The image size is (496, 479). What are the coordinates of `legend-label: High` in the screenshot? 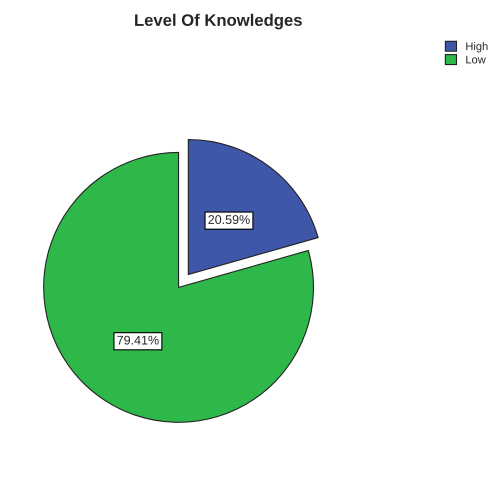 It's located at (477, 47).